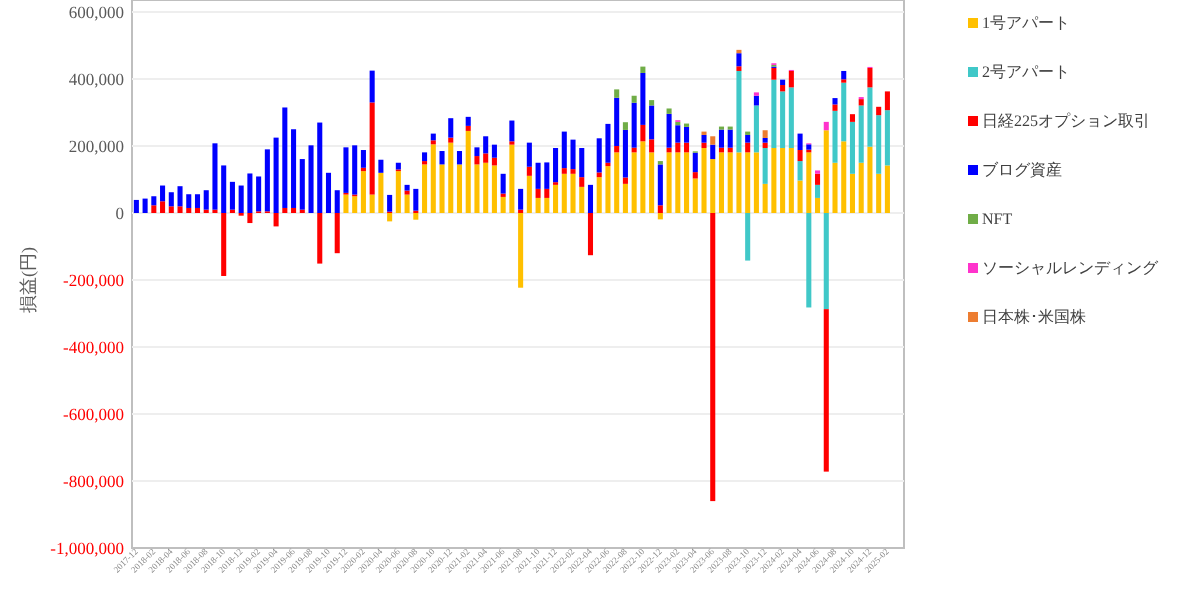  I want to click on y-tick-label: -400,000, so click(93, 347).